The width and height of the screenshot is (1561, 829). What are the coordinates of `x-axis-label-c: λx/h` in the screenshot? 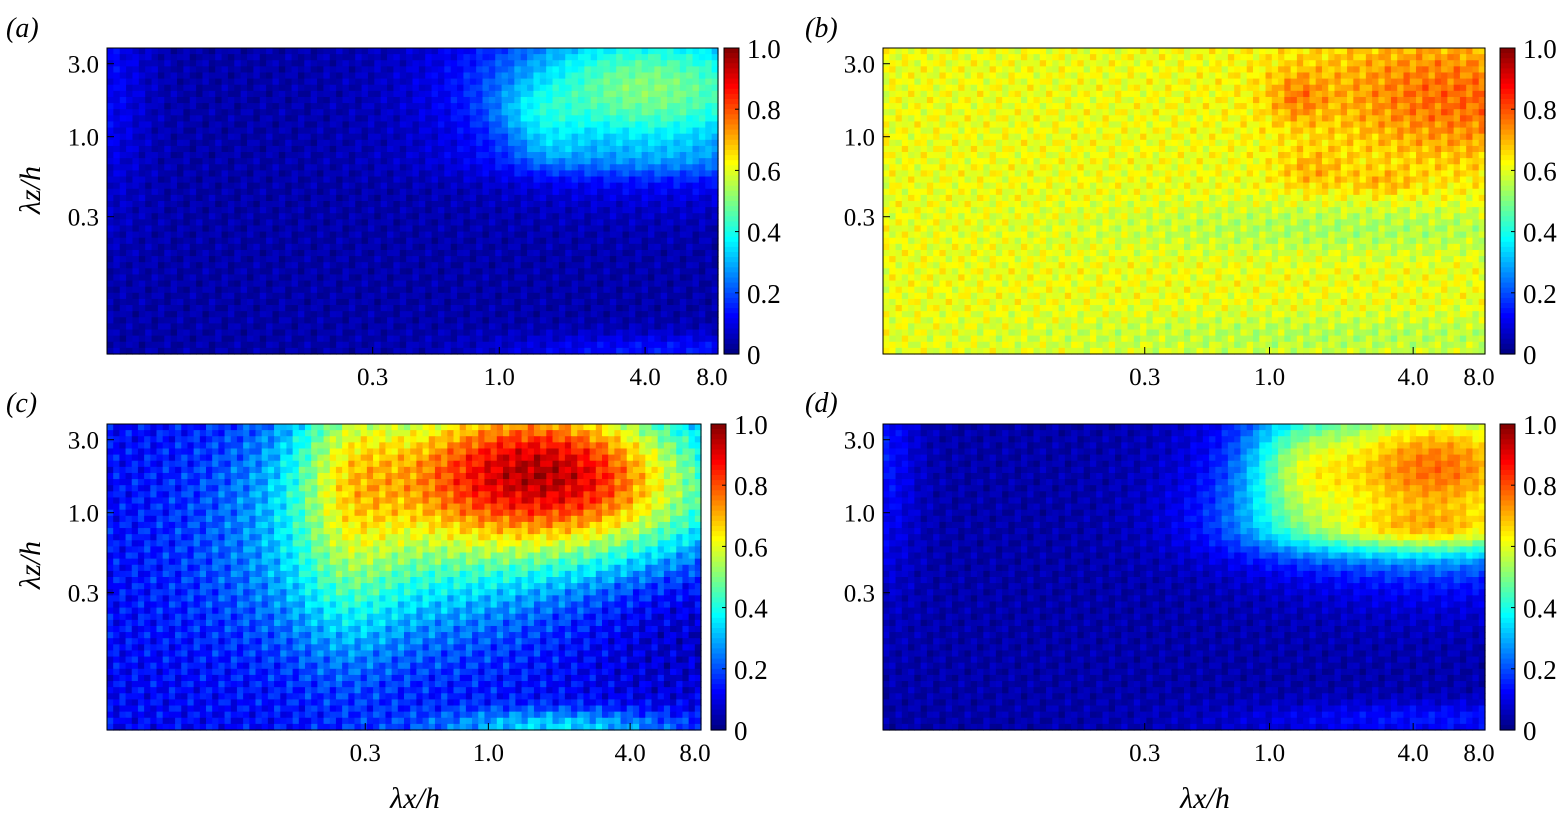 It's located at (414, 798).